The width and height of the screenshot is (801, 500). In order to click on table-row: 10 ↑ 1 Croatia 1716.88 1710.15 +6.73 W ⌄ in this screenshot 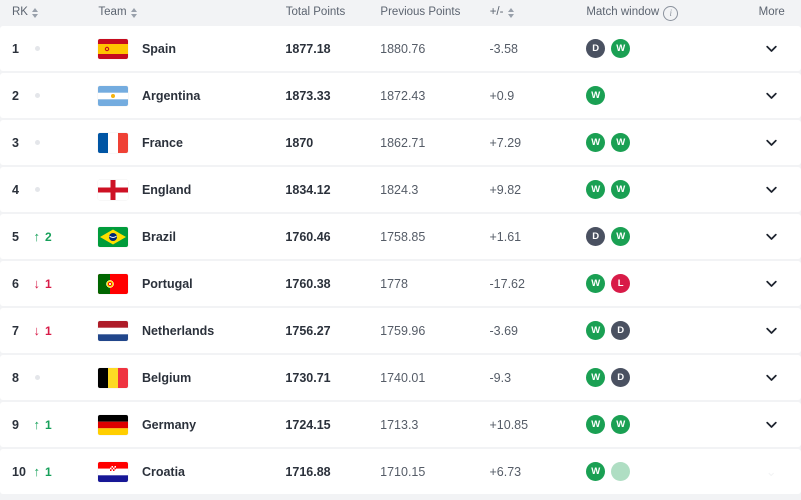, I will do `click(400, 471)`.